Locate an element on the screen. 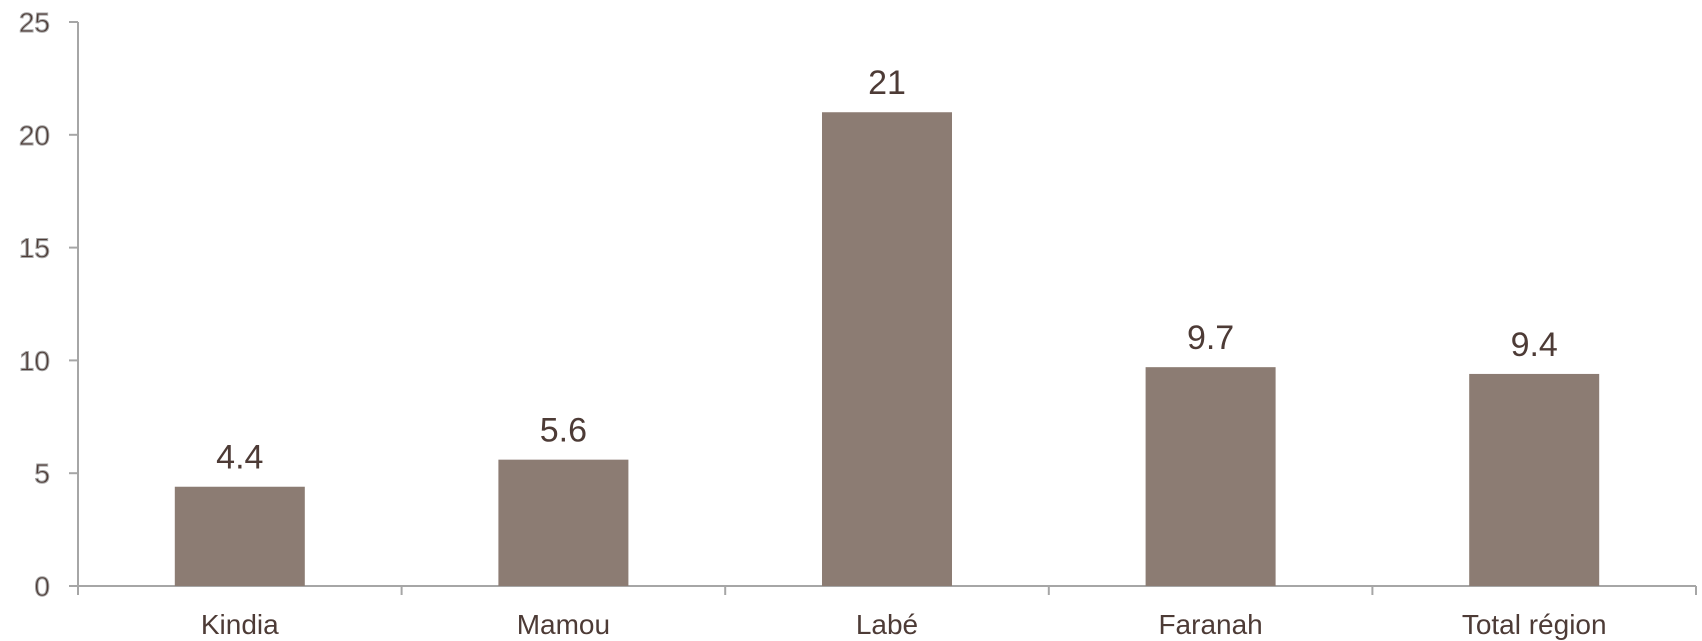  bar-value-label: 4.4 is located at coordinates (239, 458).